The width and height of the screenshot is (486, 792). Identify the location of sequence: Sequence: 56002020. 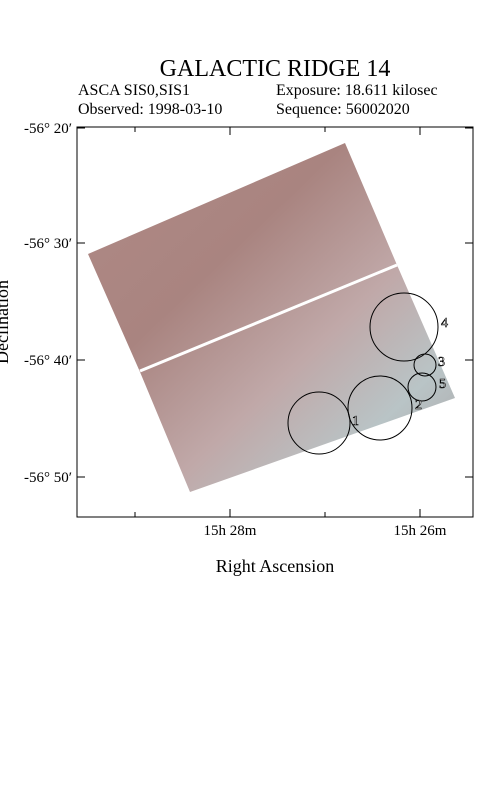
(343, 109).